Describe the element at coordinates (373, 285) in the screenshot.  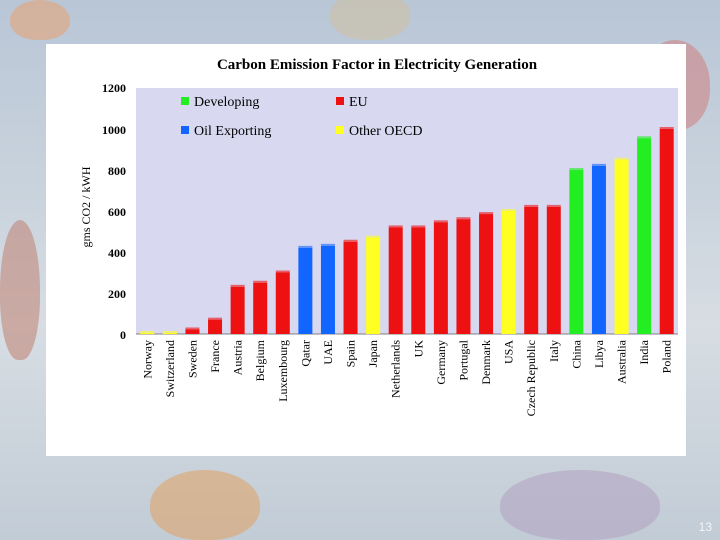
I see `bar-japan` at that location.